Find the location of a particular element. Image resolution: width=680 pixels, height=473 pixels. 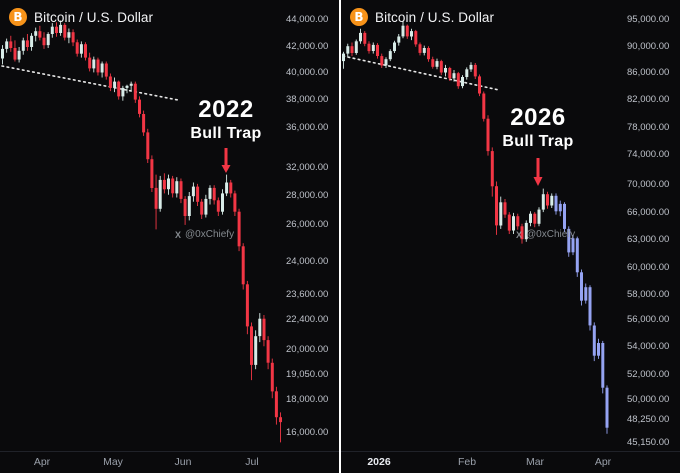

y-axis-label: 24,000.00 is located at coordinates (307, 261).